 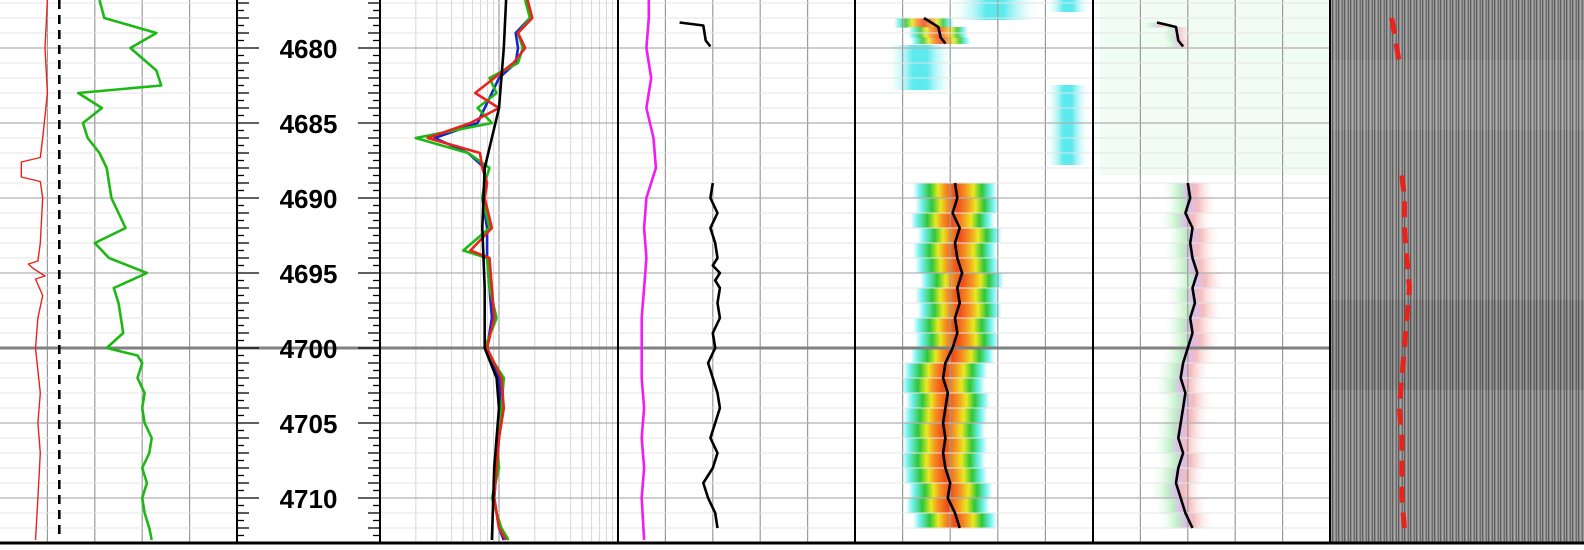 I want to click on depth-label: 4705, so click(x=309, y=424).